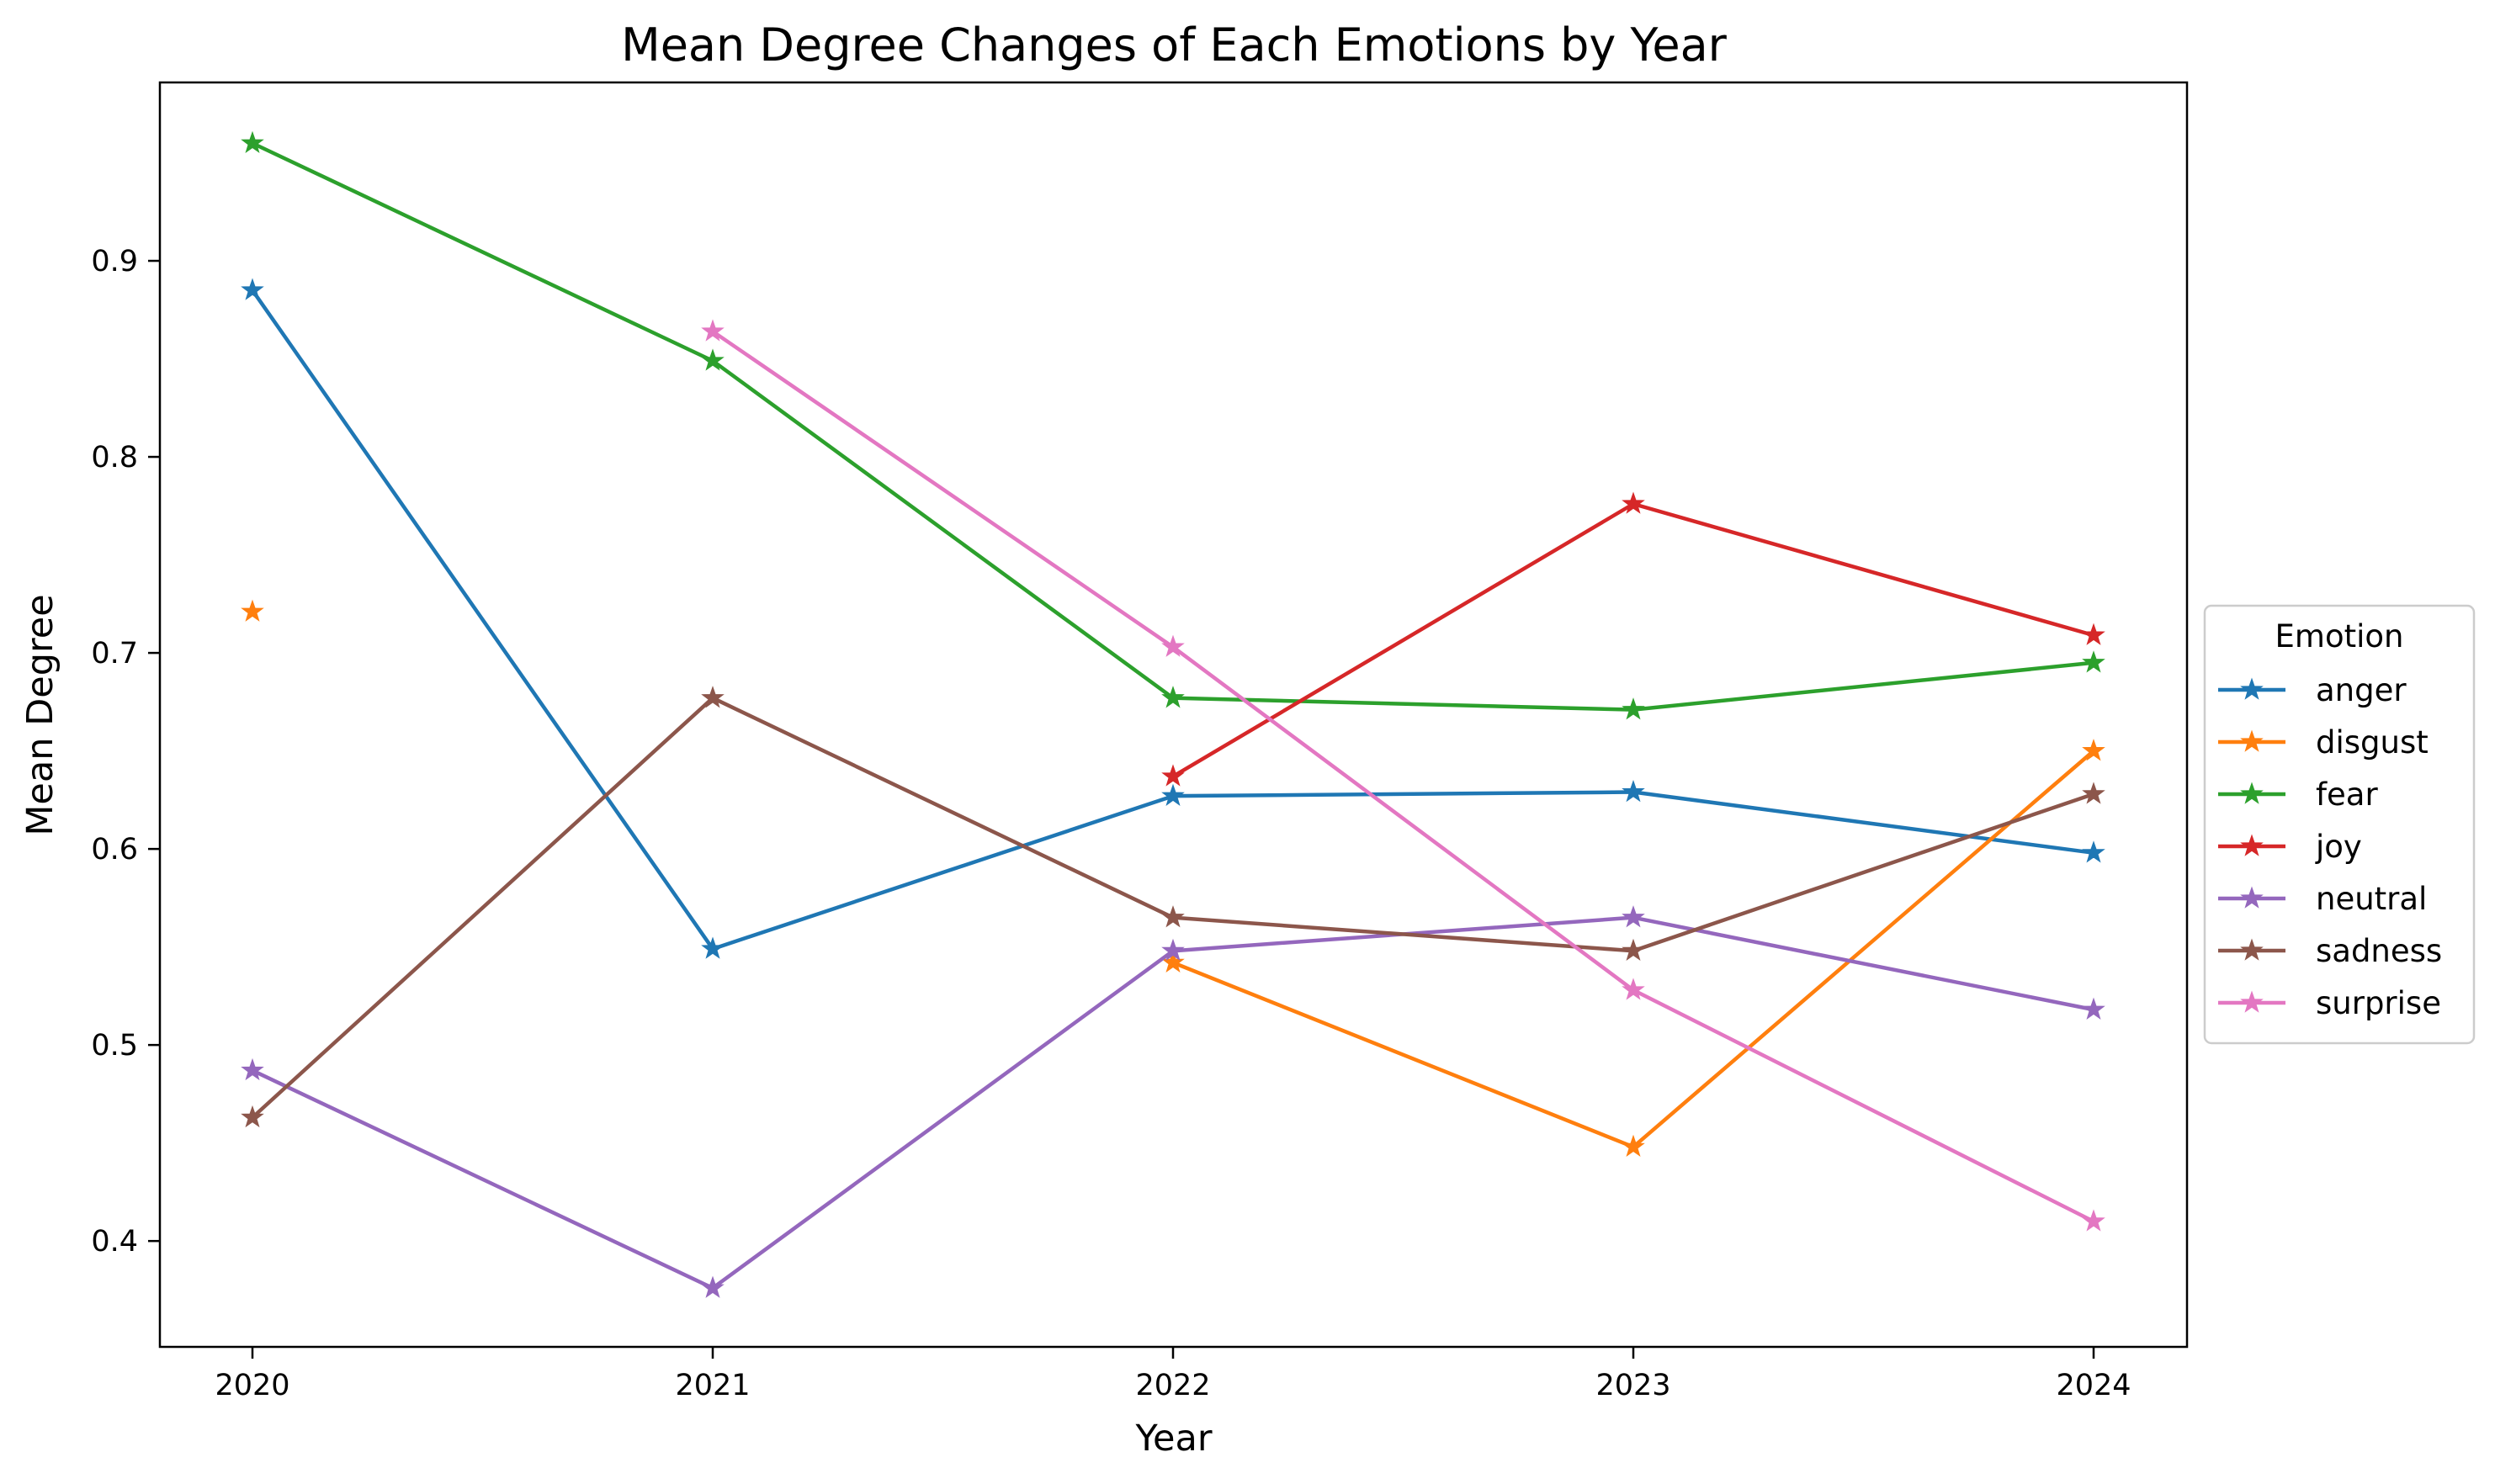  What do you see at coordinates (114, 1242) in the screenshot?
I see `y-tick-label: 0.4` at bounding box center [114, 1242].